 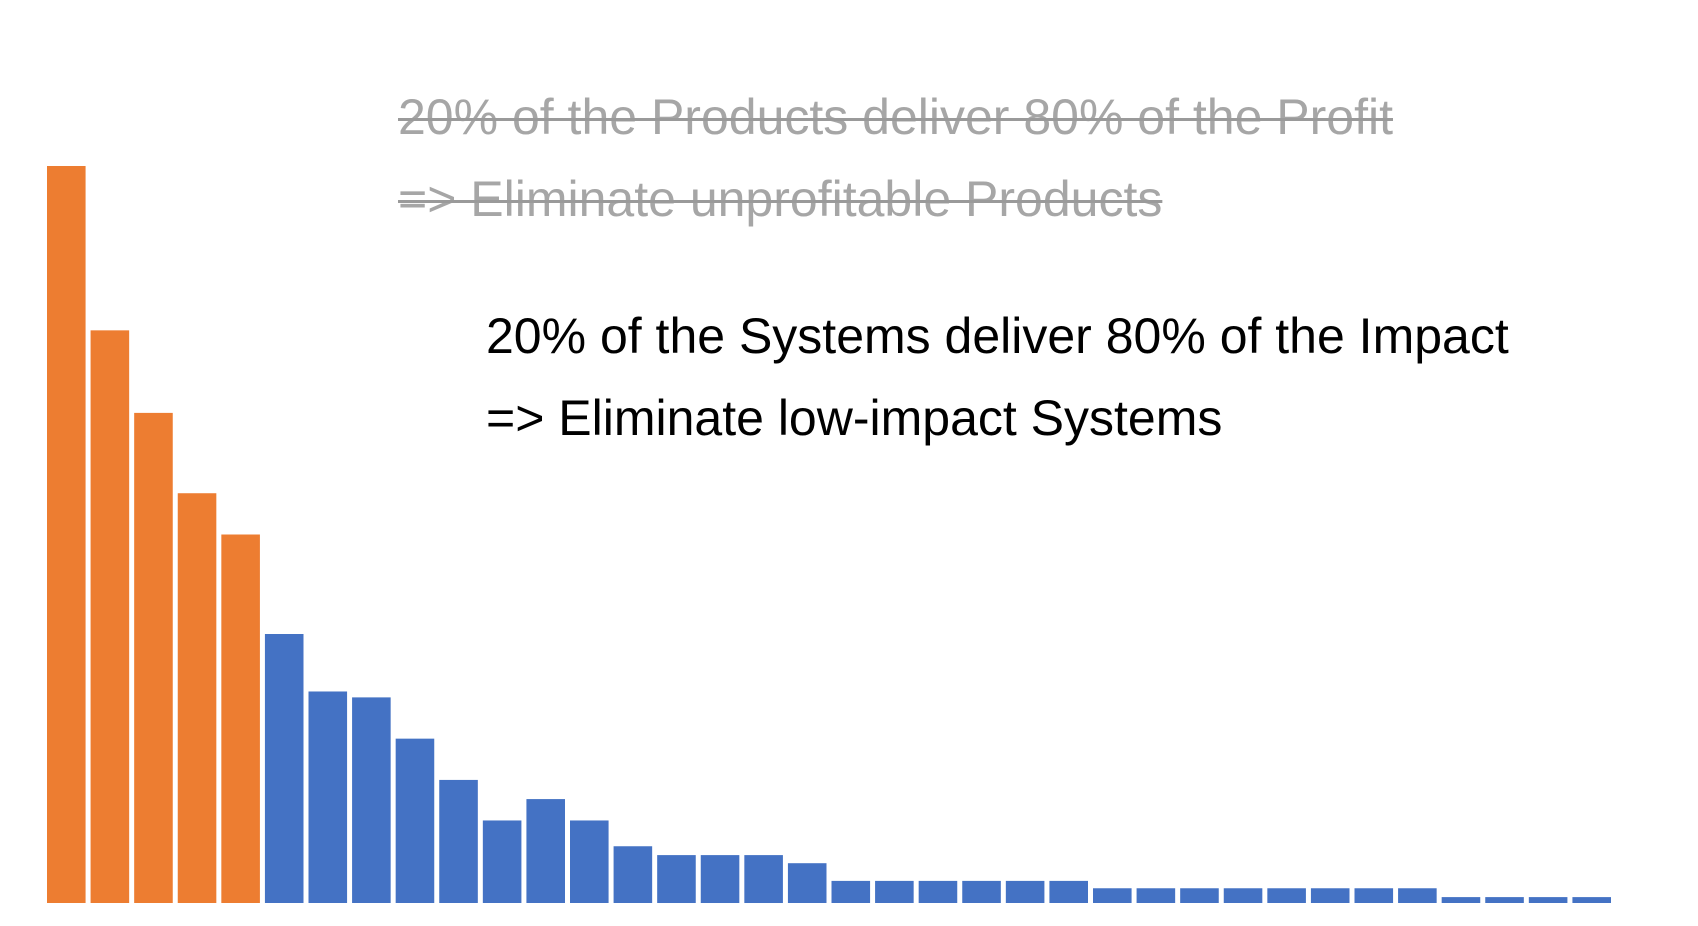 I want to click on struck-statement-line-2: => Eliminate unprofitable Products, so click(x=780, y=199).